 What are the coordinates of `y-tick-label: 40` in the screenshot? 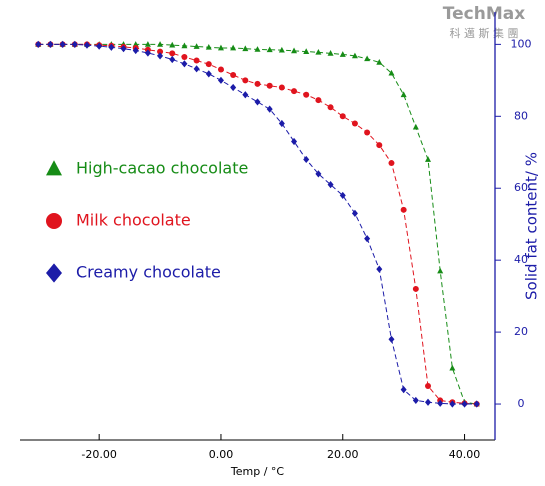 It's located at (521, 259).